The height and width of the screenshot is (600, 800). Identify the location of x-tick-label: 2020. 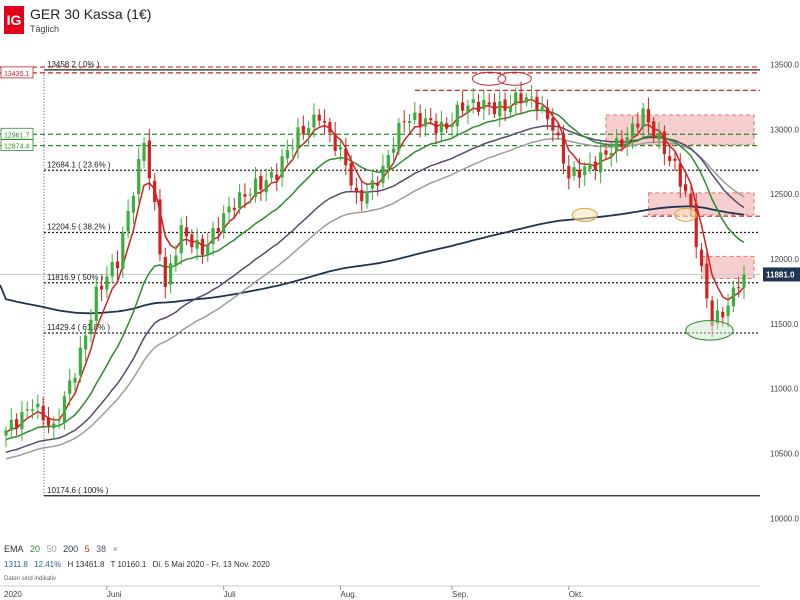
(13, 594).